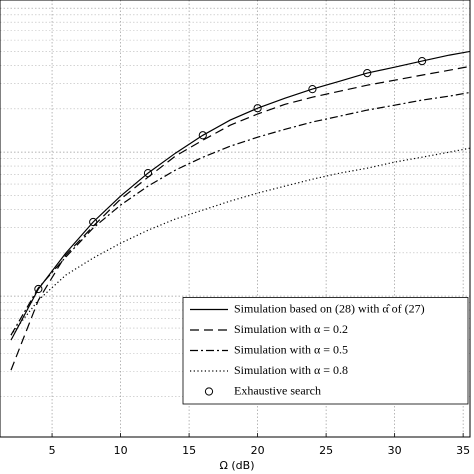 Image resolution: width=474 pixels, height=474 pixels. What do you see at coordinates (291, 349) in the screenshot?
I see `legend-label: Simulation with α = 0.5` at bounding box center [291, 349].